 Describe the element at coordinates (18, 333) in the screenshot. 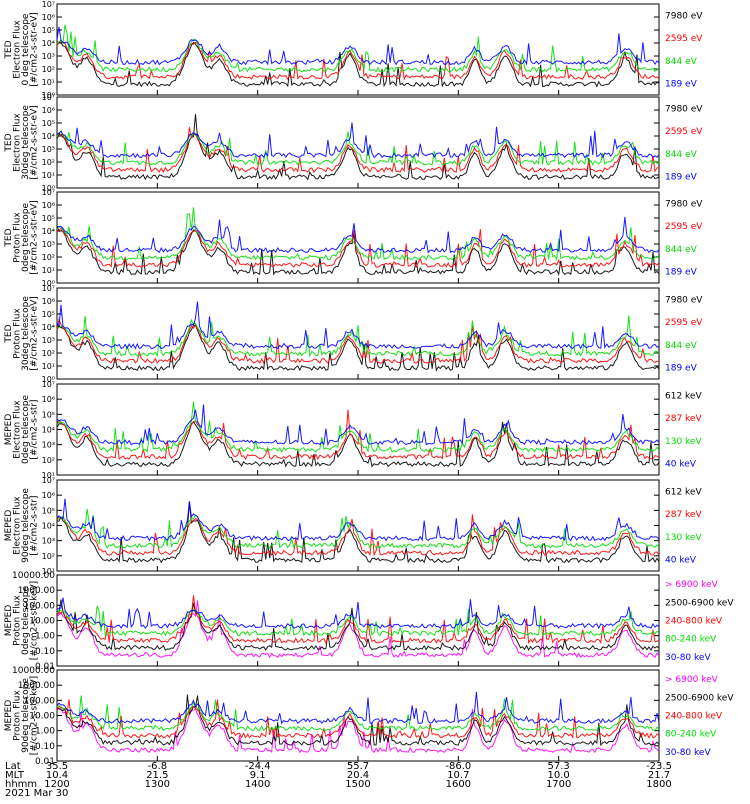

I see `y-axis-label-line: Proton Flux` at that location.